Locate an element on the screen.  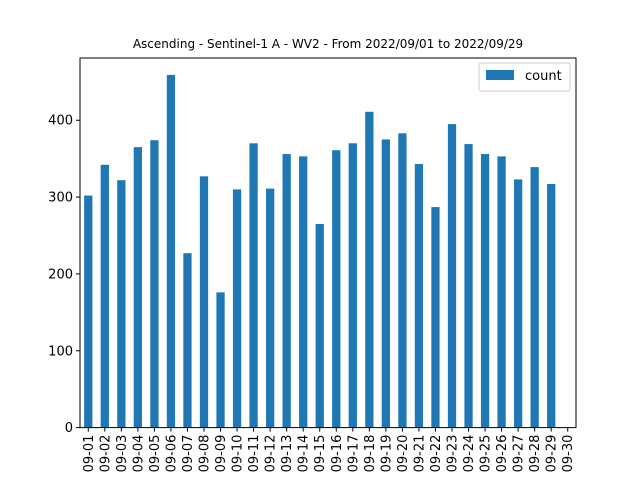
x-tick-label: 09-14 is located at coordinates (304, 454).